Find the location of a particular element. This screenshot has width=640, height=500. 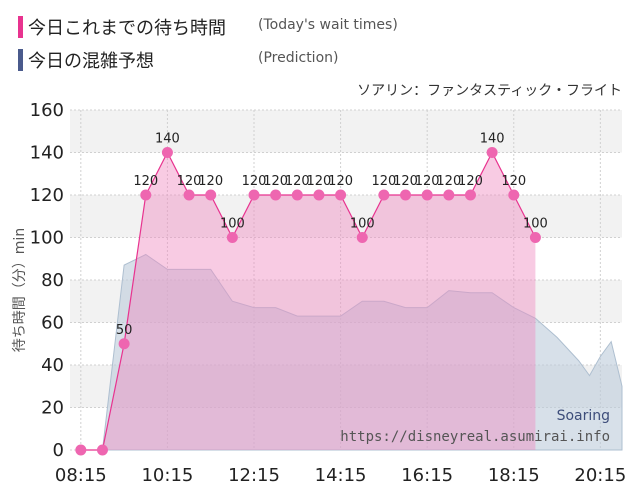

y-tick-label: 0 is located at coordinates (58, 450).